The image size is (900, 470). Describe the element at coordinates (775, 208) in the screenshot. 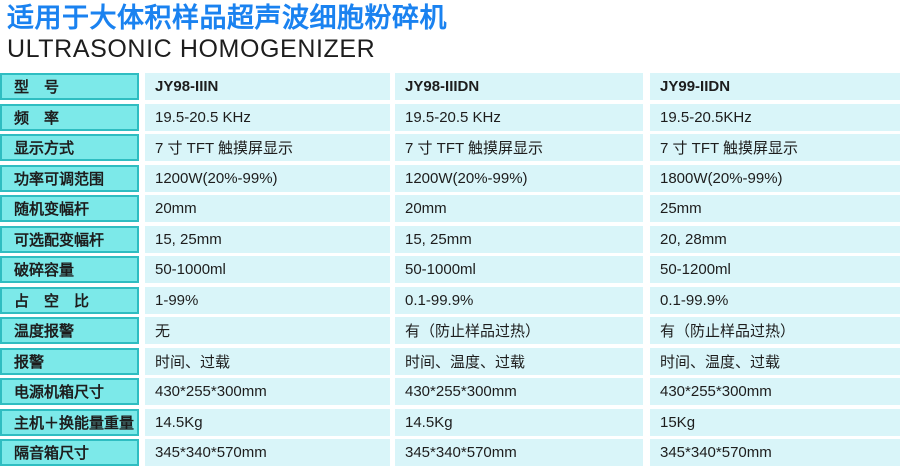

I see `cell-value: 25mm` at that location.